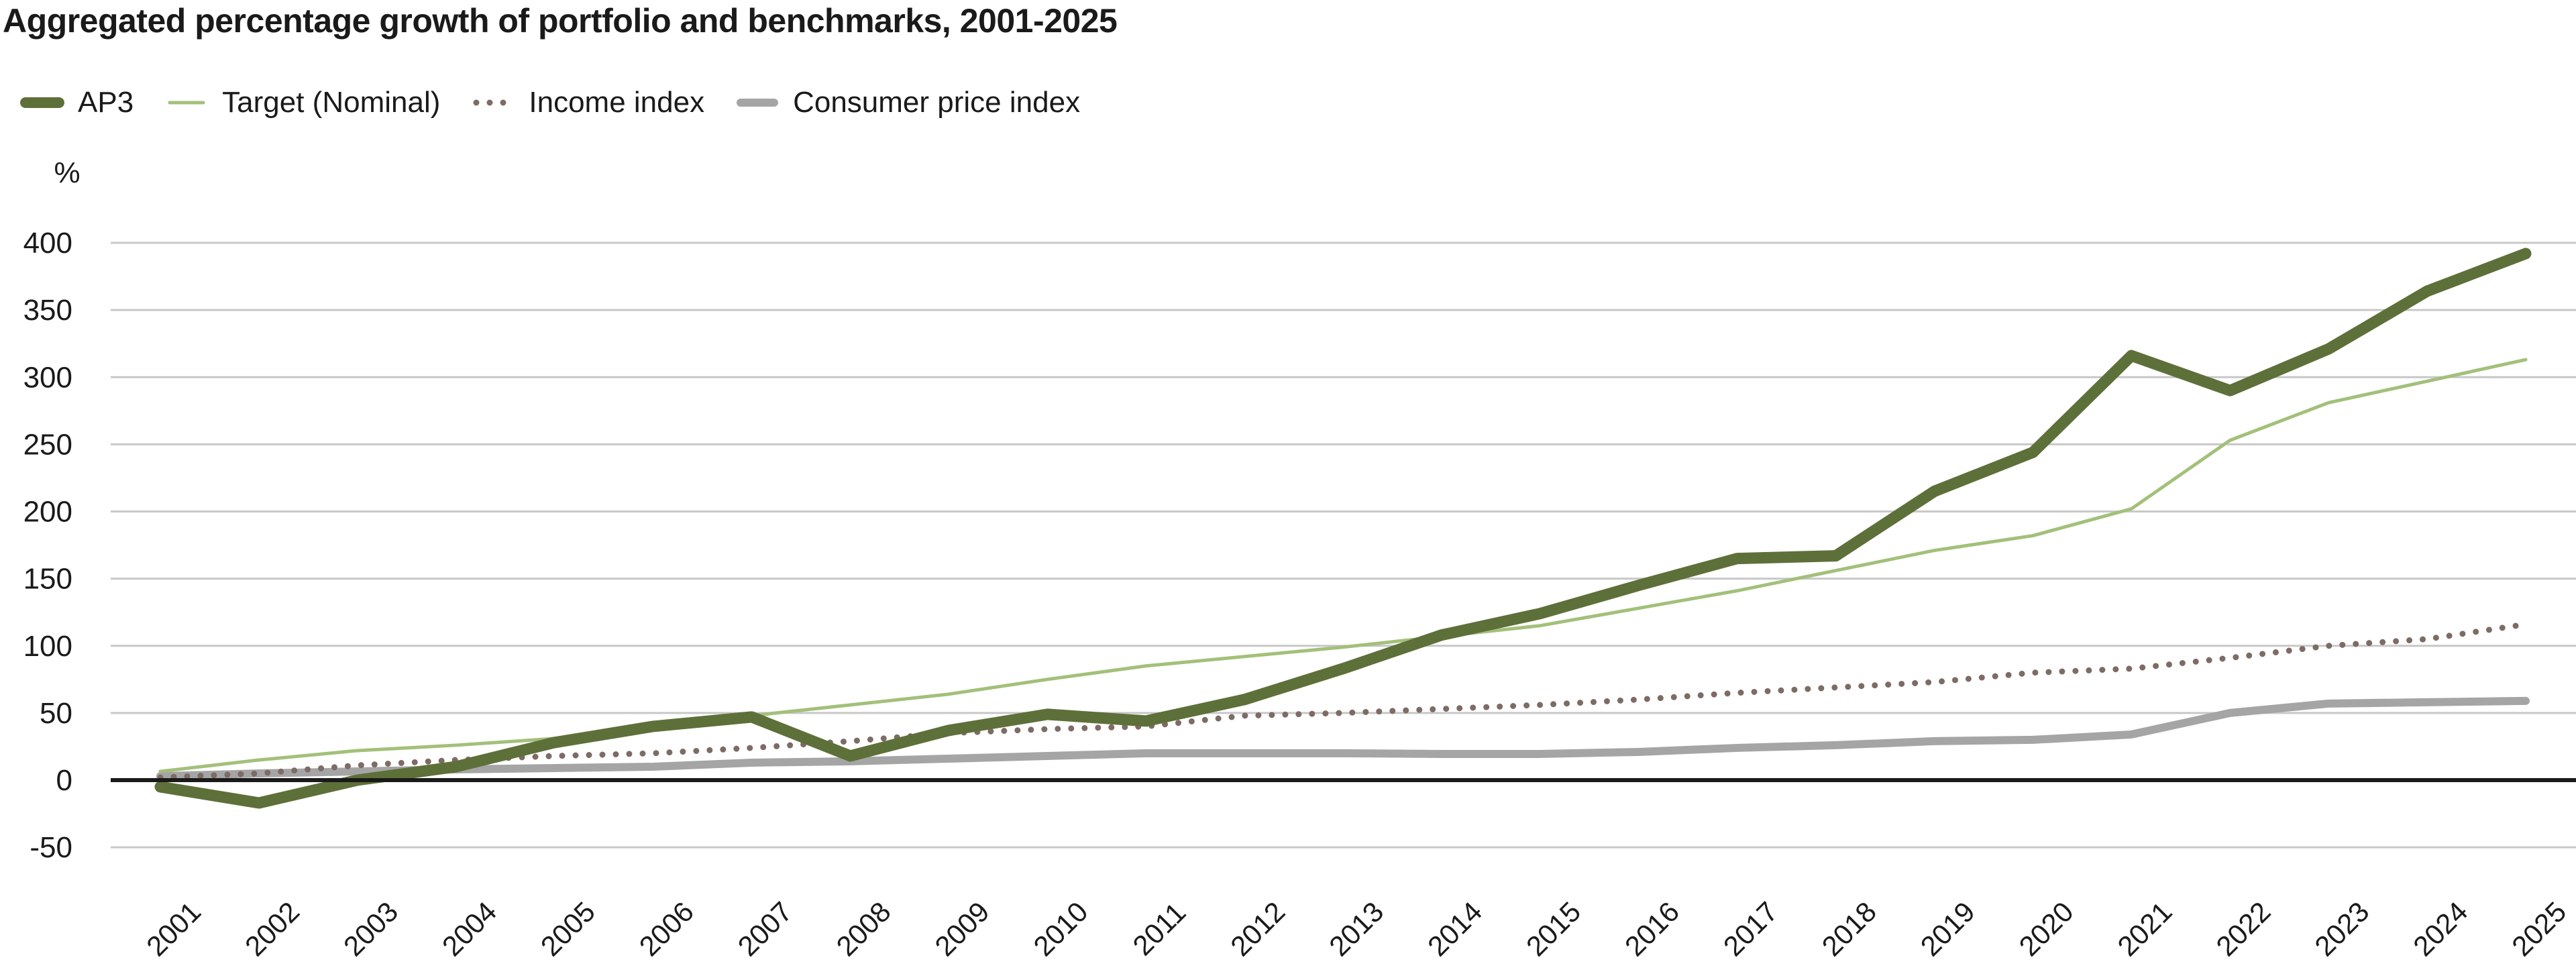  I want to click on x-tick-label: 2006, so click(666, 929).